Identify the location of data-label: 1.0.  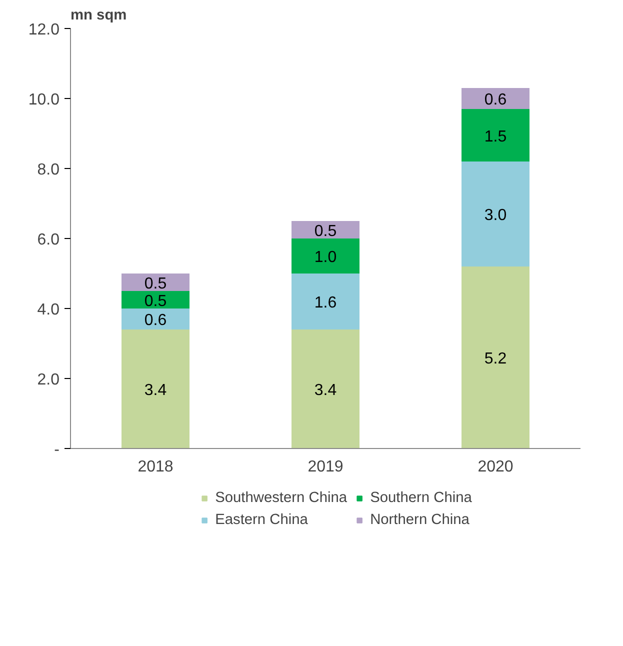
(325, 257).